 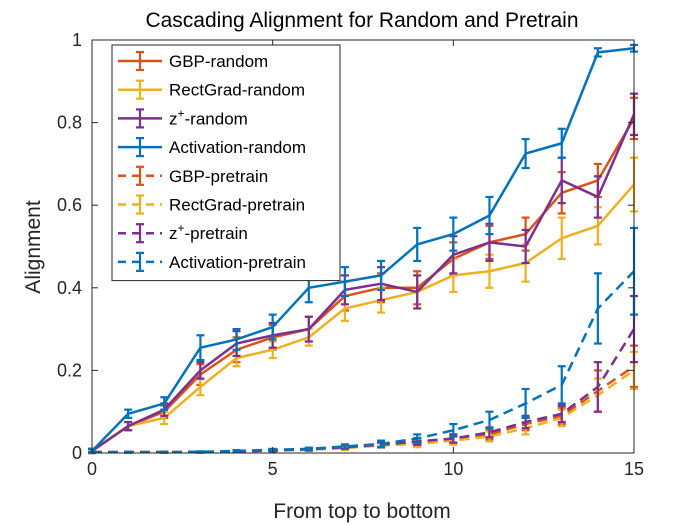 What do you see at coordinates (69, 288) in the screenshot?
I see `y-tick-label: 0.4` at bounding box center [69, 288].